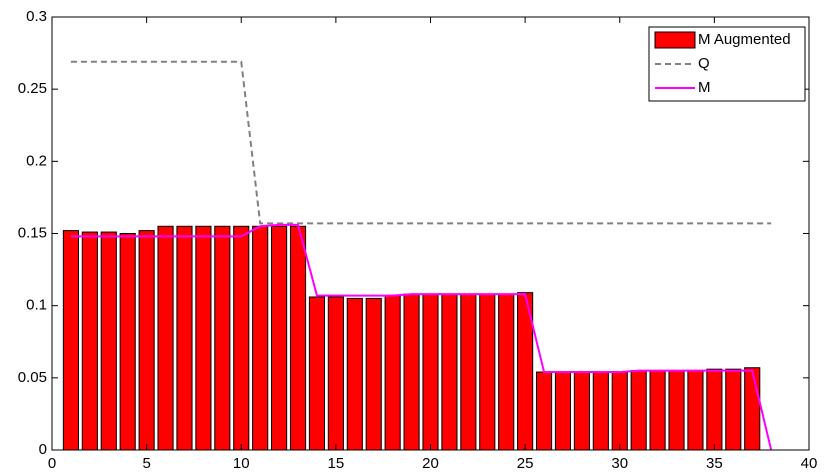 The width and height of the screenshot is (824, 476). Describe the element at coordinates (675, 40) in the screenshot. I see `legend-swatch` at that location.